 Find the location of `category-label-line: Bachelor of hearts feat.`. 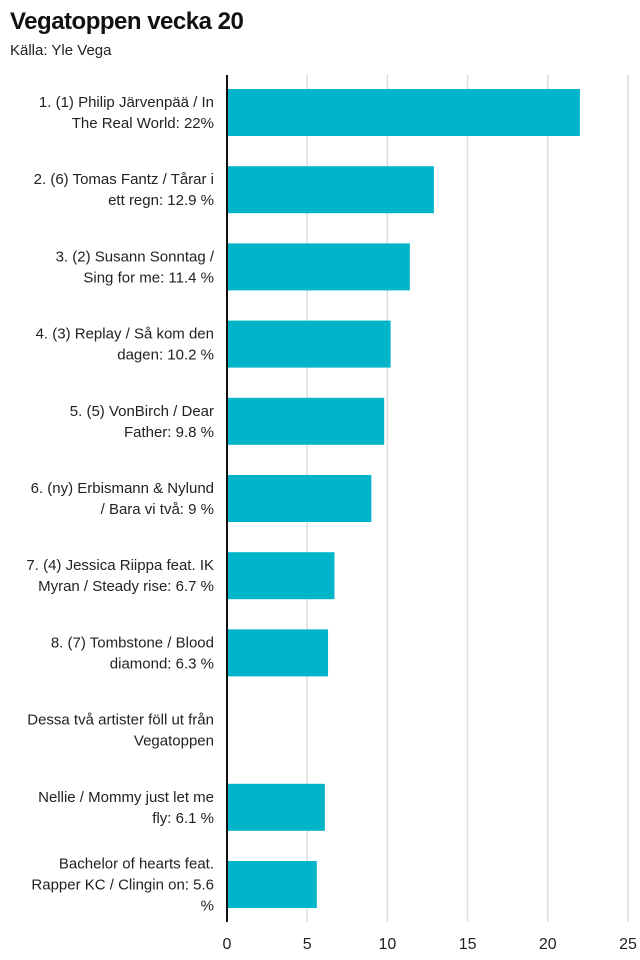

category-label-line: Bachelor of hearts feat. is located at coordinates (136, 864).